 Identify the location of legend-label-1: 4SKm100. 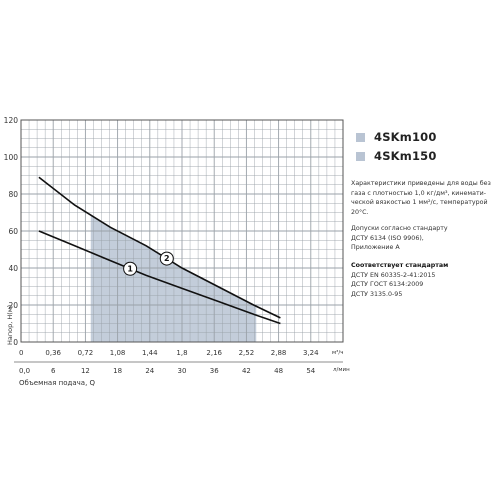
(405, 137).